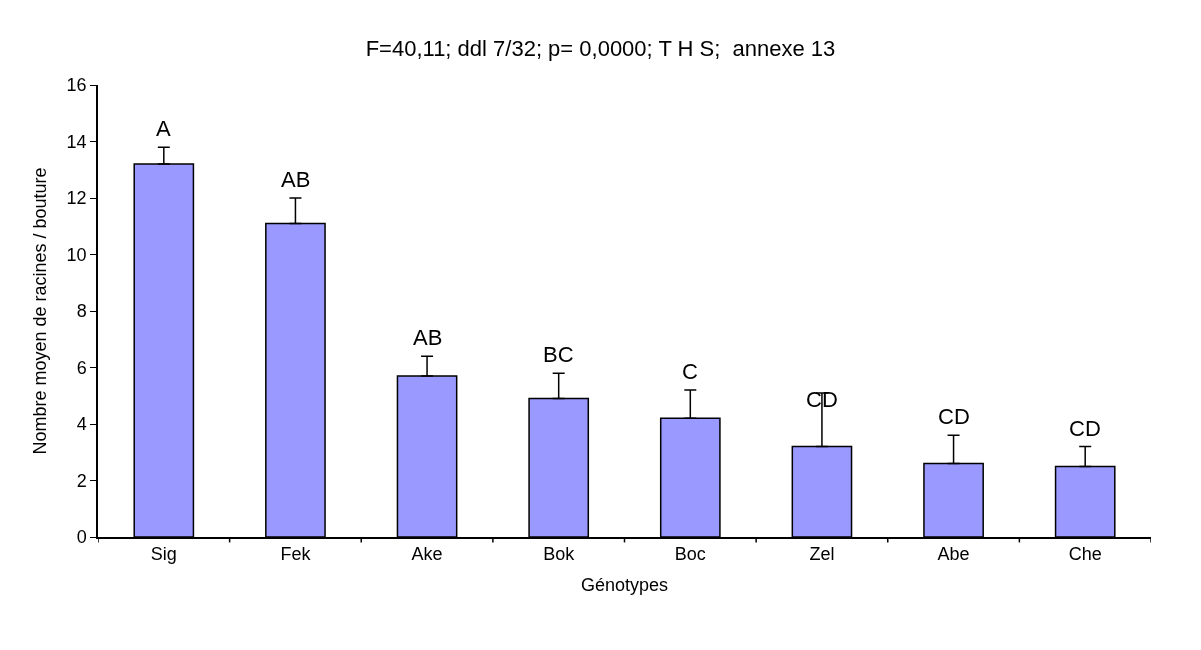 The image size is (1201, 650). Describe the element at coordinates (690, 554) in the screenshot. I see `x-tick-label: Boc` at that location.